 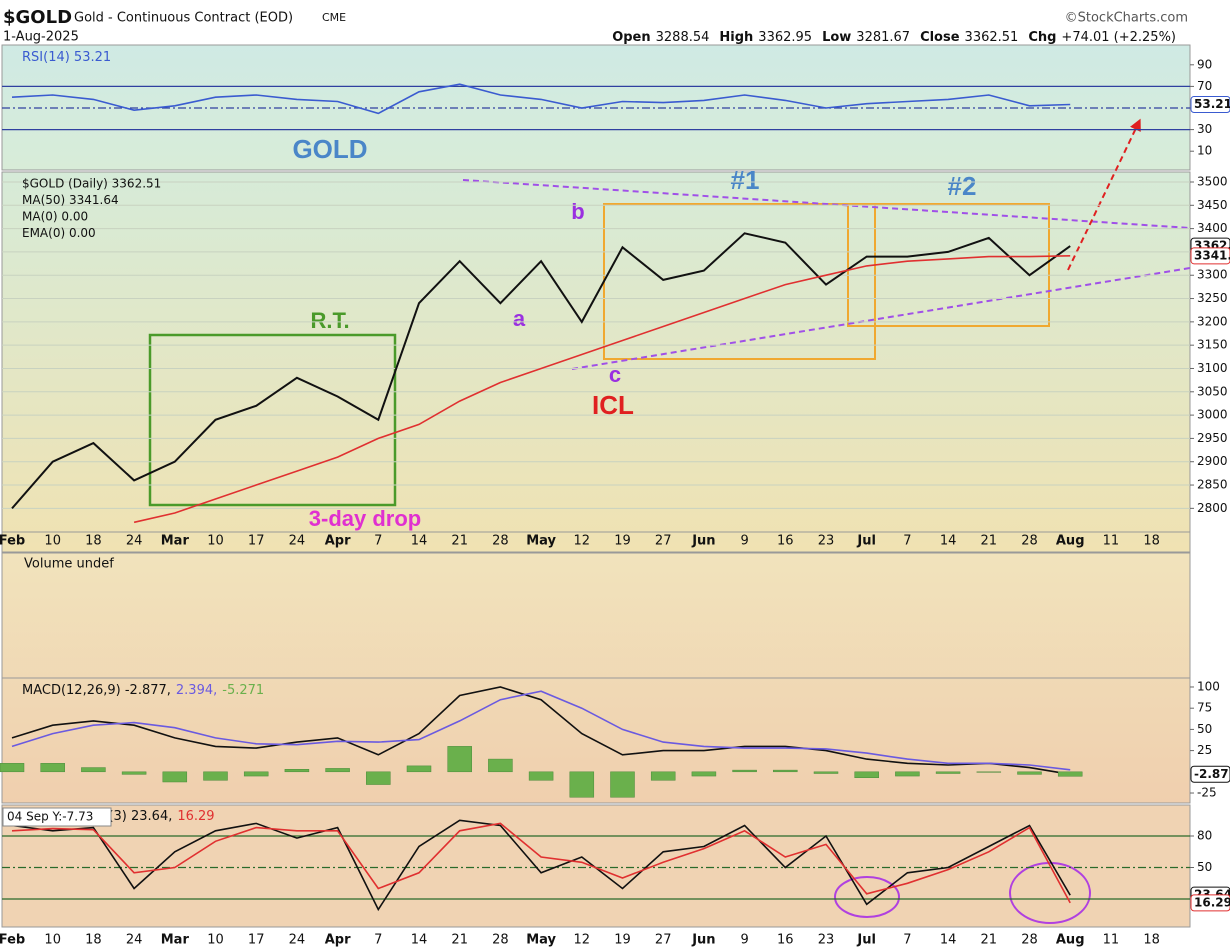 What do you see at coordinates (1118, 37) in the screenshot?
I see `quote-value: +74.01 (+2.25%)` at bounding box center [1118, 37].